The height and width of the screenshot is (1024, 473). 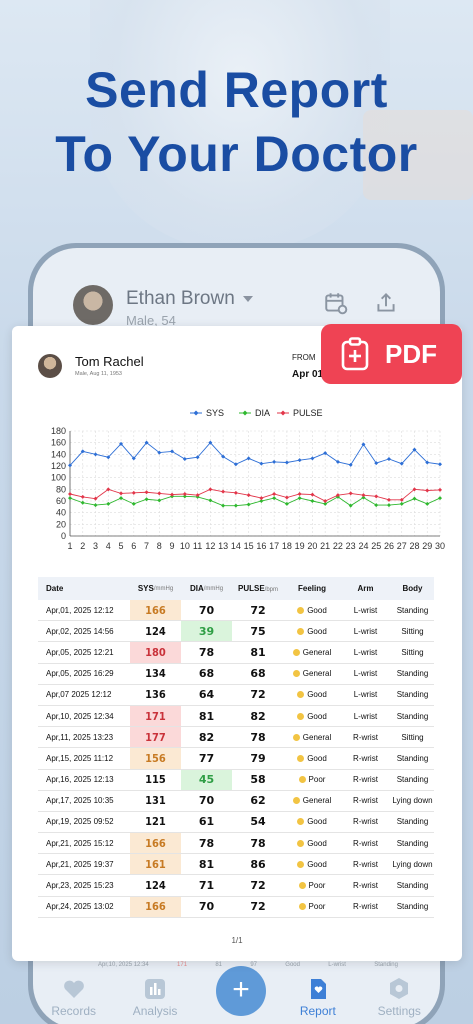 What do you see at coordinates (258, 906) in the screenshot?
I see `row-pulse: 72` at bounding box center [258, 906].